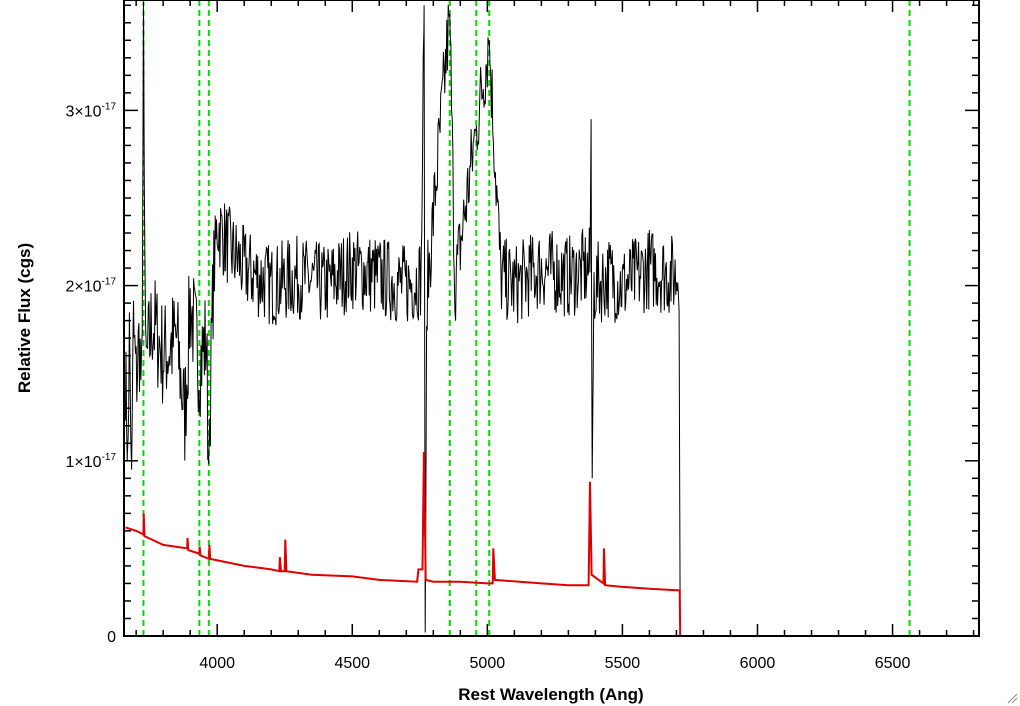  Describe the element at coordinates (91, 461) in the screenshot. I see `y-tick-label: 1×10⁻¹⁷` at that location.